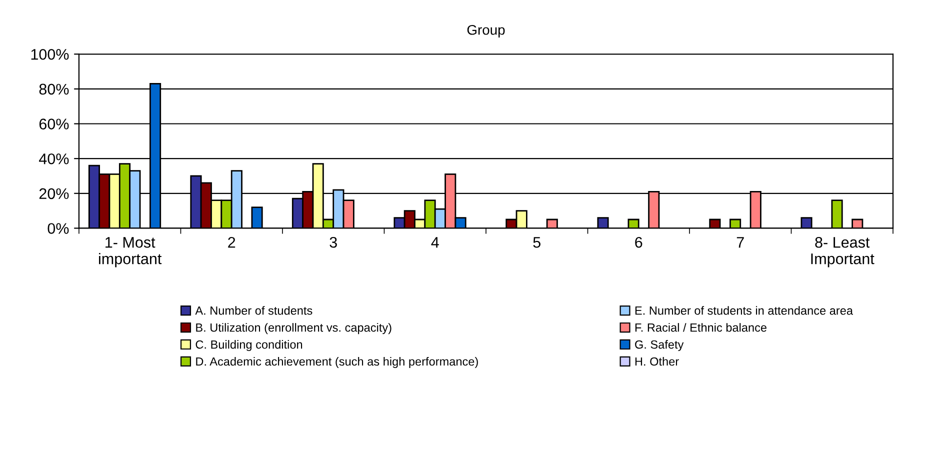 Image resolution: width=940 pixels, height=451 pixels. I want to click on x-tick-label: 7, so click(740, 242).